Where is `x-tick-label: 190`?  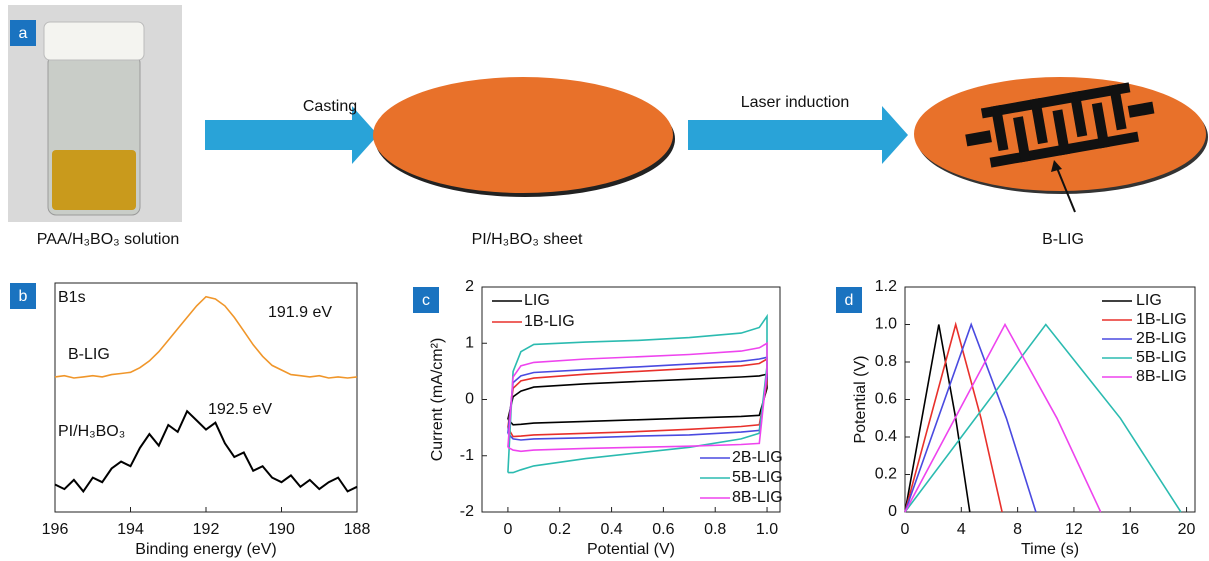 x-tick-label: 190 is located at coordinates (281, 529).